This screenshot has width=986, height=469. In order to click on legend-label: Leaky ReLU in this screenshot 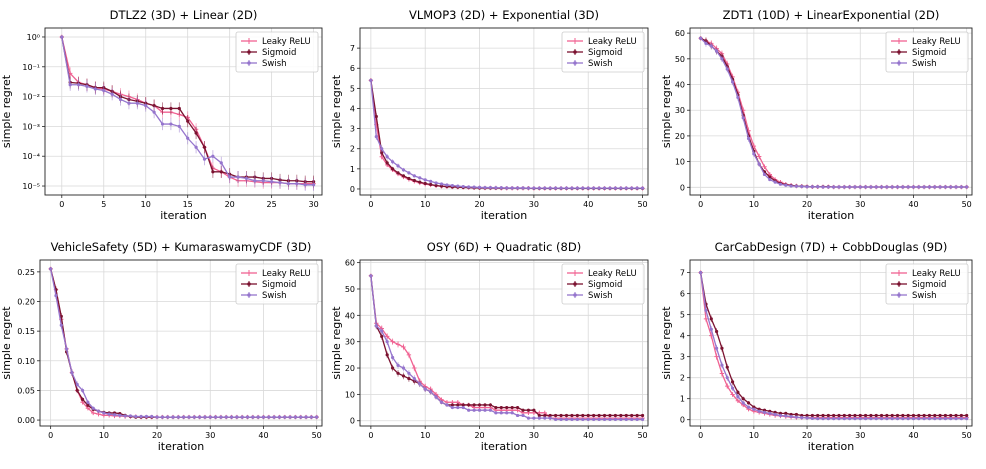, I will do `click(286, 42)`.